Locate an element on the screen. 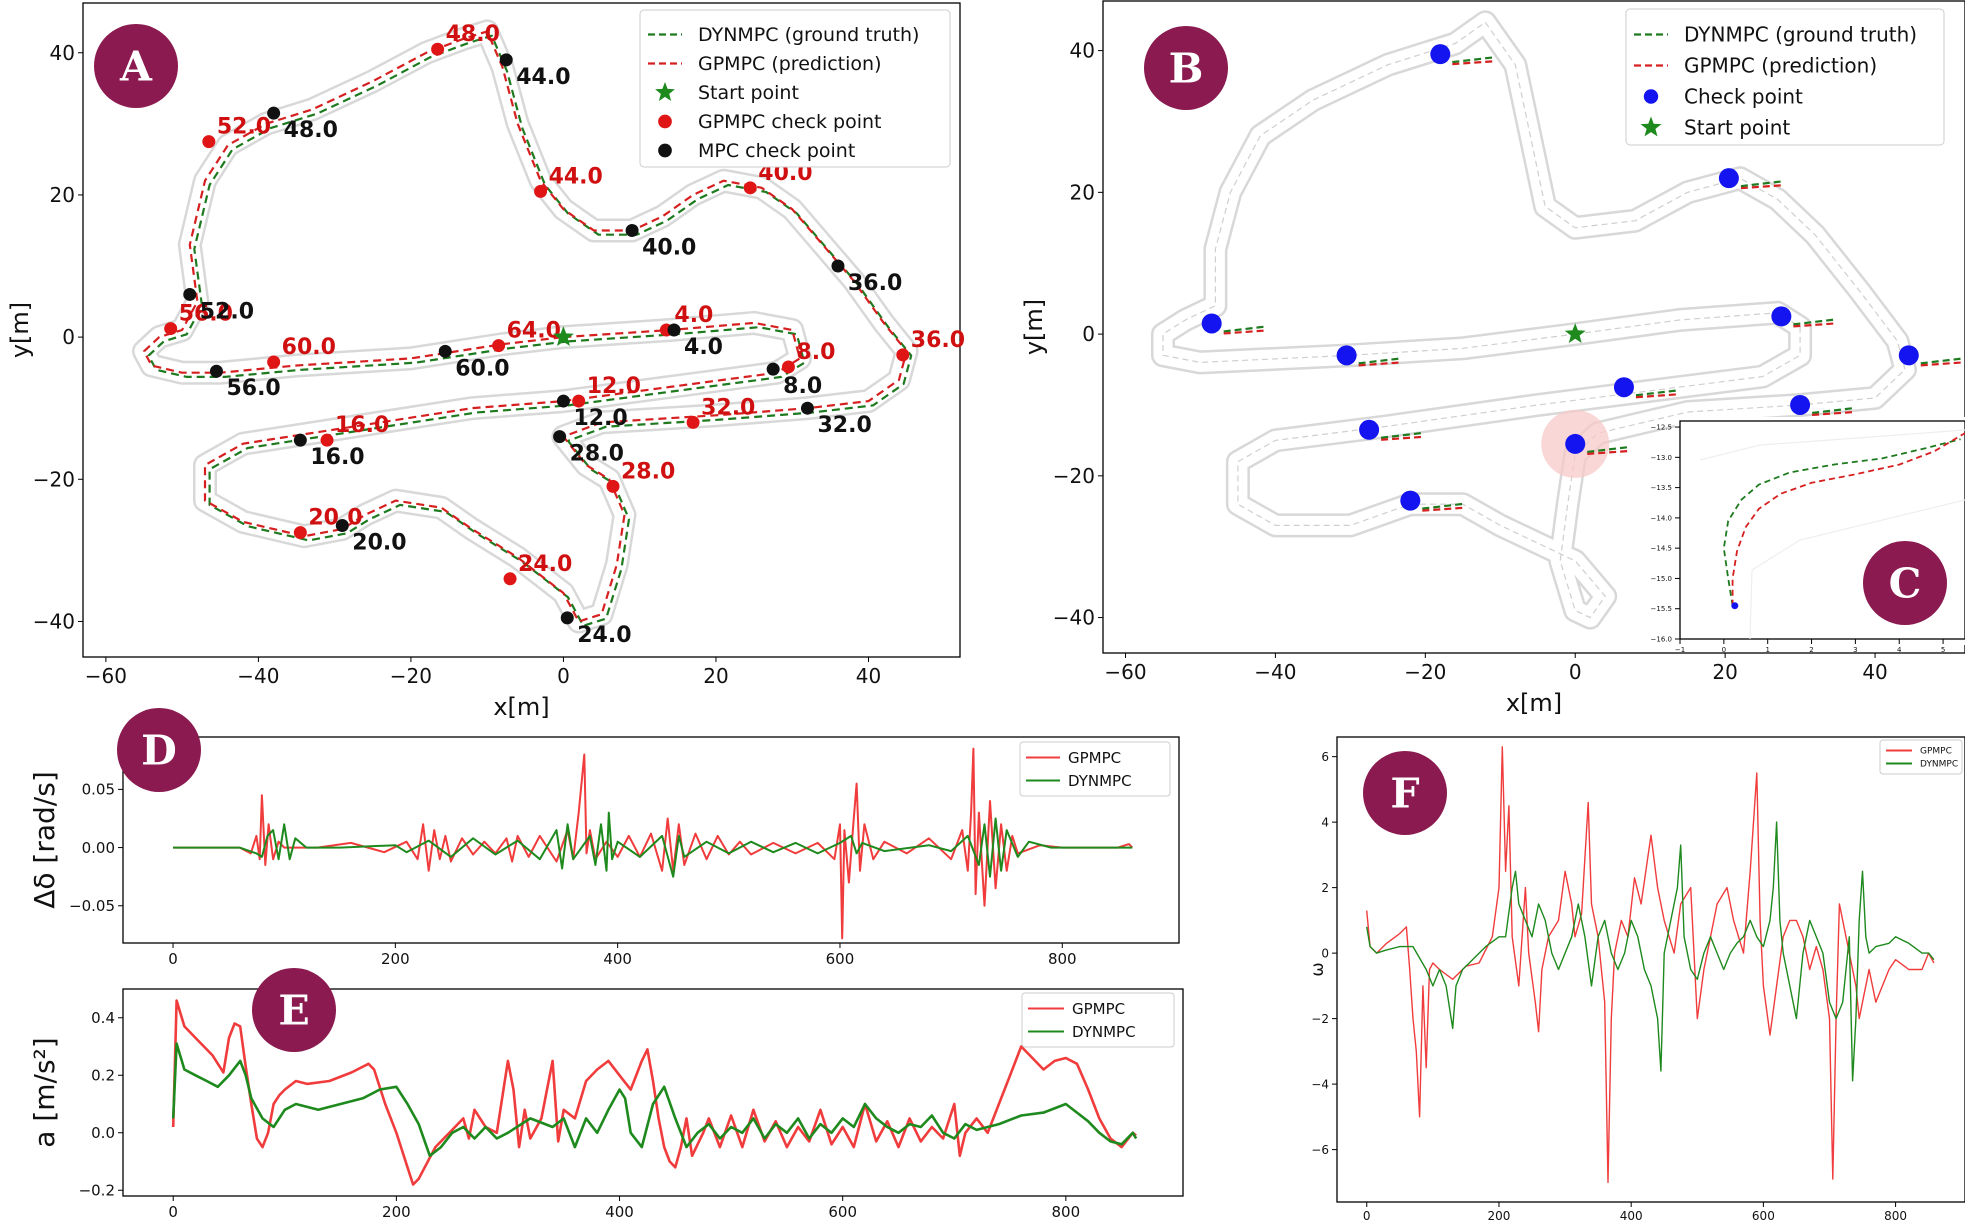 The width and height of the screenshot is (1965, 1231). legend-label: GPMPC is located at coordinates (1098, 1009).